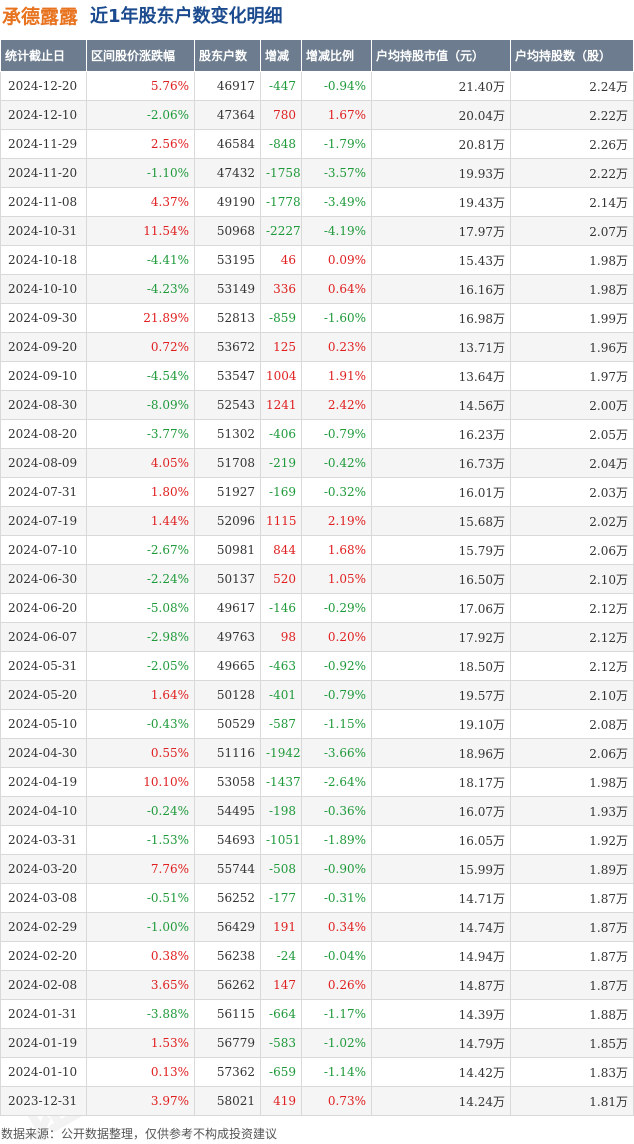  What do you see at coordinates (43, 1043) in the screenshot?
I see `cell-date: 2024-01-19` at bounding box center [43, 1043].